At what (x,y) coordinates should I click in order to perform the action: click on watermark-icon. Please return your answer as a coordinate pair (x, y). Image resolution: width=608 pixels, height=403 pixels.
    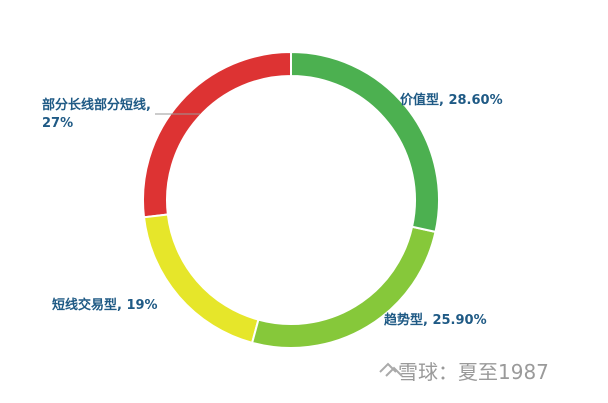
    Looking at the image, I should click on (391, 369).